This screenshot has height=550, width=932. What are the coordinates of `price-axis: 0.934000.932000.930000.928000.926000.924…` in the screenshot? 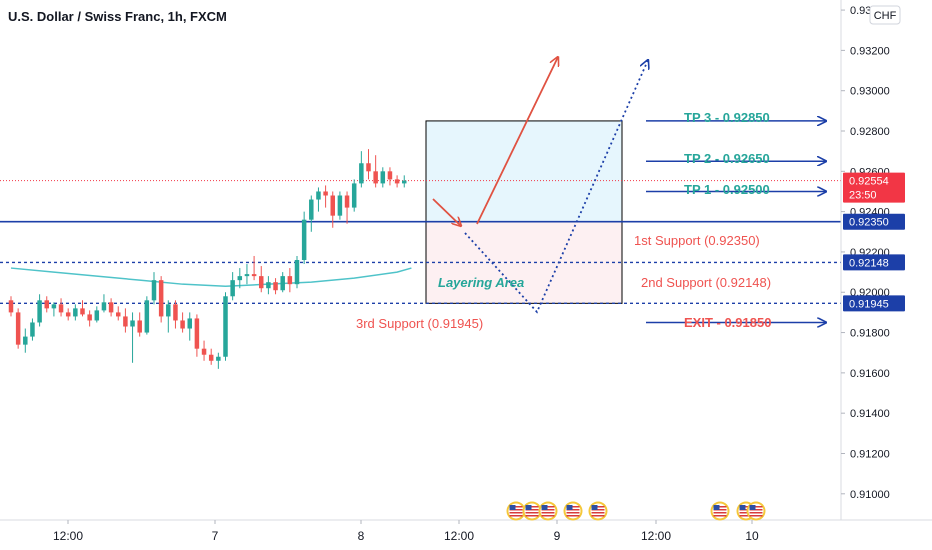 It's located at (873, 253).